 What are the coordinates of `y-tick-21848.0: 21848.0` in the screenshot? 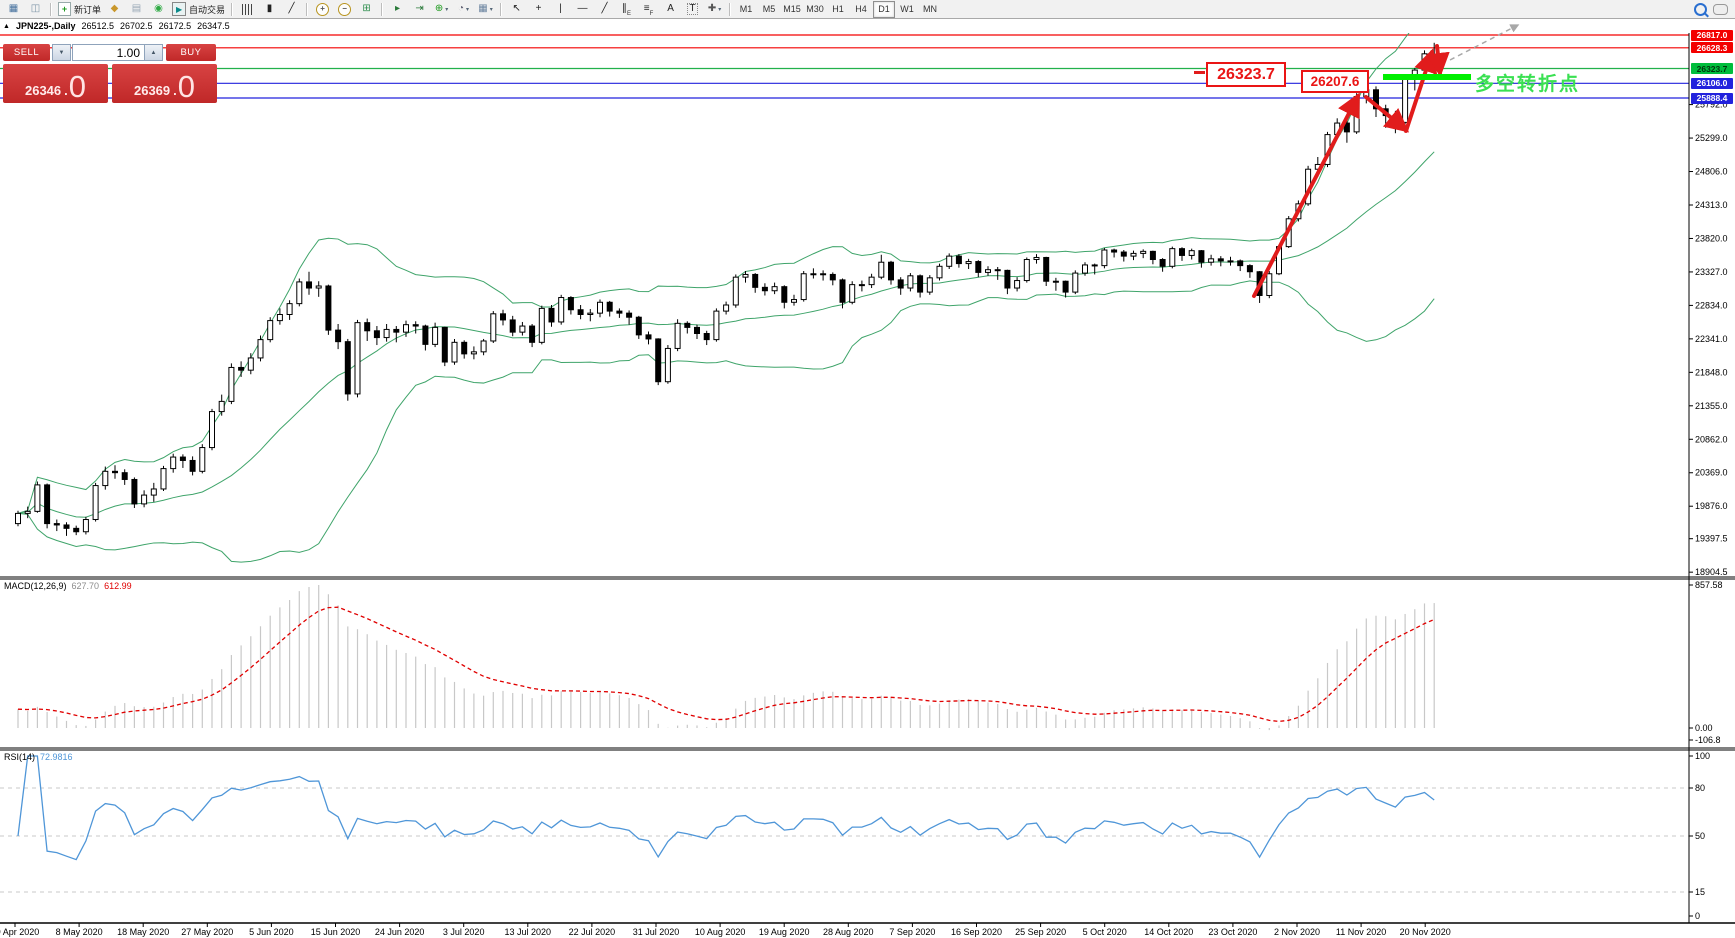 It's located at (1711, 372).